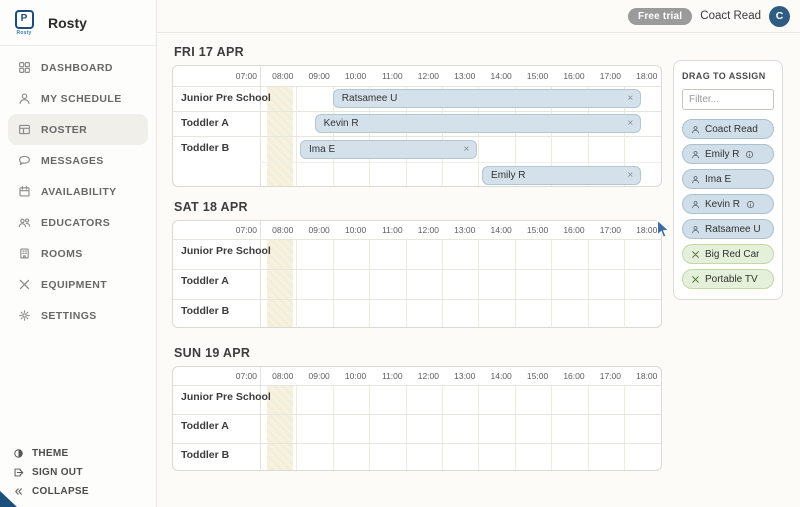  I want to click on assign-pill-big-red-car: Big Red Car, so click(728, 254).